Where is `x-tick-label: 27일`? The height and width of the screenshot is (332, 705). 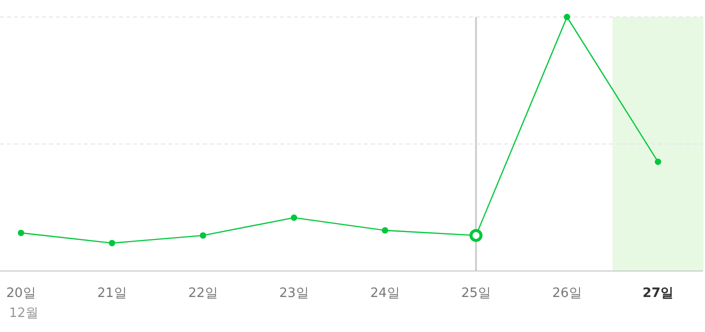 x-tick-label: 27일 is located at coordinates (658, 293).